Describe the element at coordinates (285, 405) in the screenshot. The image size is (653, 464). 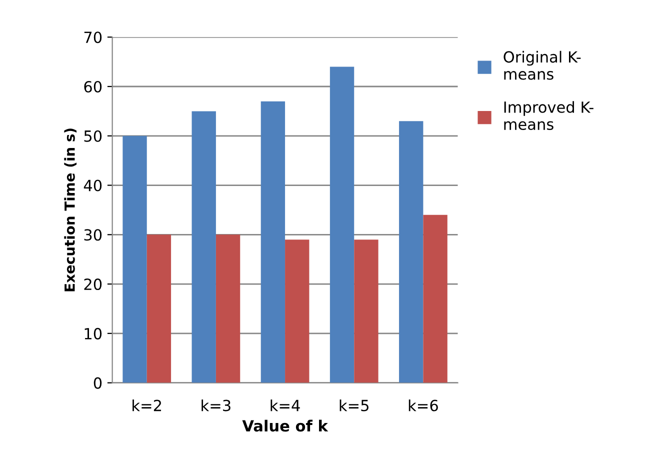
I see `x-tick-label: k=4` at that location.